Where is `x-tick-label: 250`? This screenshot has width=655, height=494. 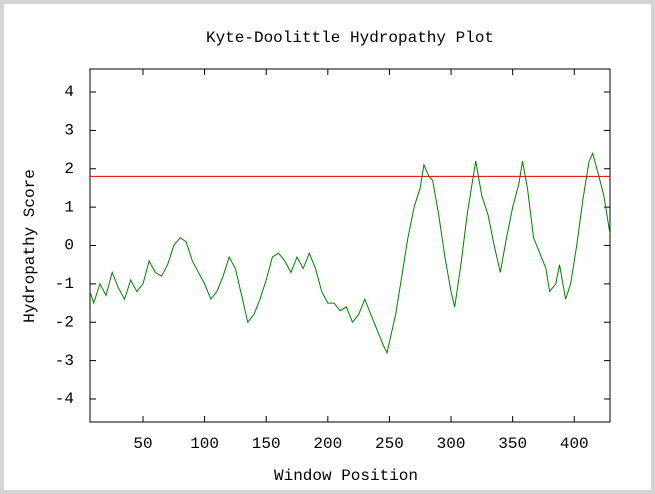 x-tick-label: 250 is located at coordinates (389, 444).